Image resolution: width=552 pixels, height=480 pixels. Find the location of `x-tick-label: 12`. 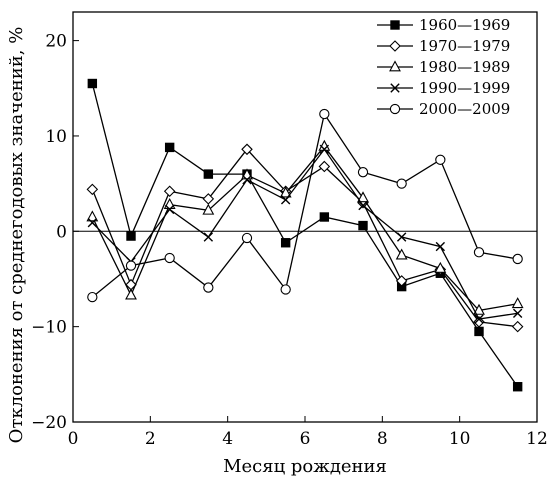

x-tick-label: 12 is located at coordinates (537, 439).